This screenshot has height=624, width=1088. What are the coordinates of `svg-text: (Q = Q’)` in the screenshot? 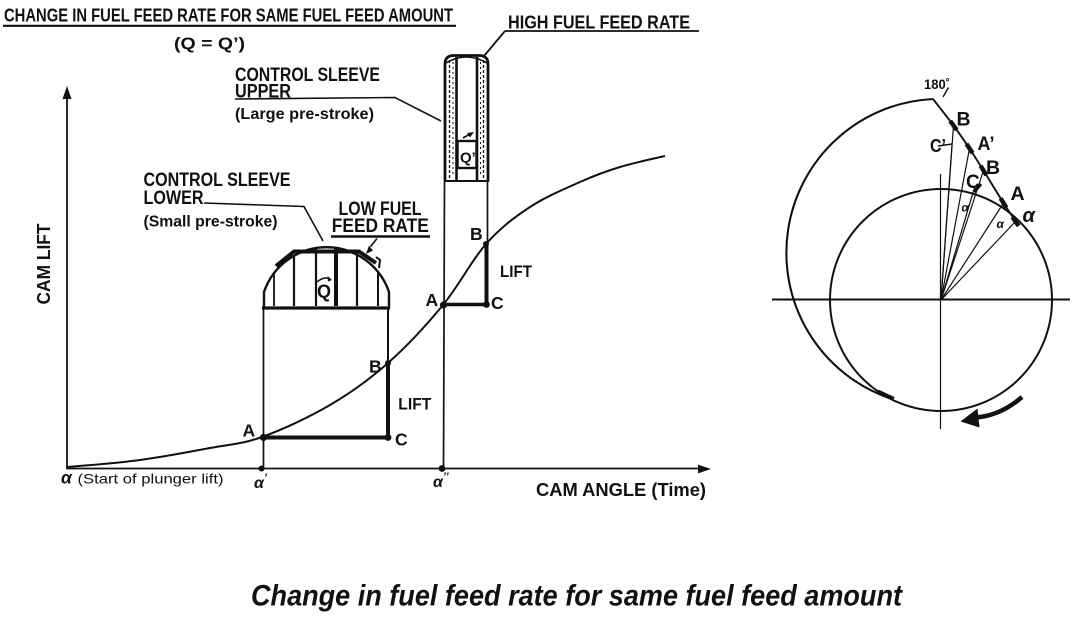 It's located at (209, 43).